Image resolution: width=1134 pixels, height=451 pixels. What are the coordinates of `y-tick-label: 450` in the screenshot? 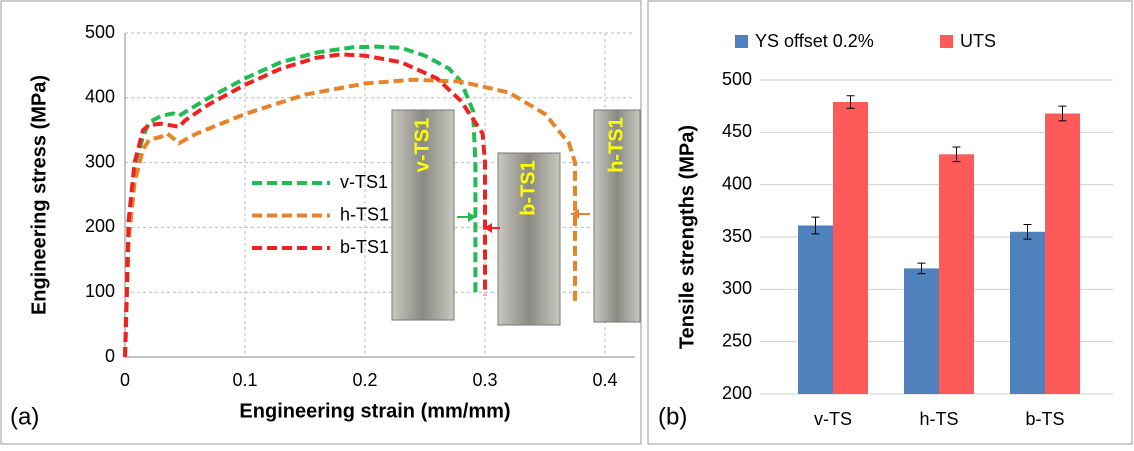 It's located at (737, 131).